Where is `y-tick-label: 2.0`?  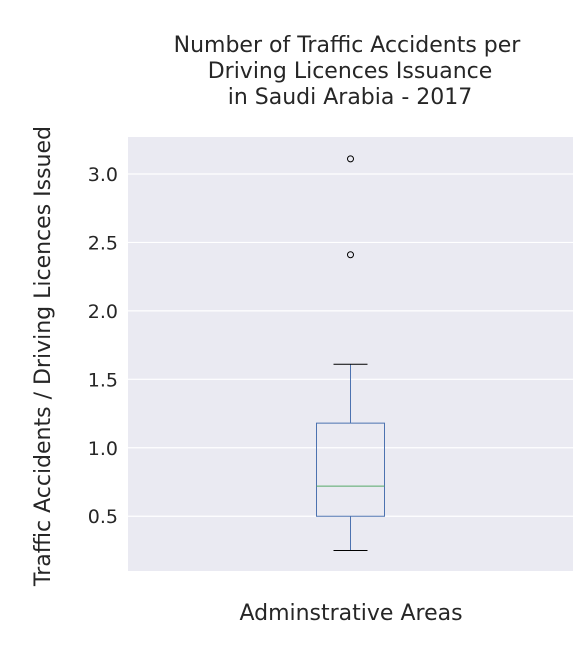
y-tick-label: 2.0 is located at coordinates (103, 312).